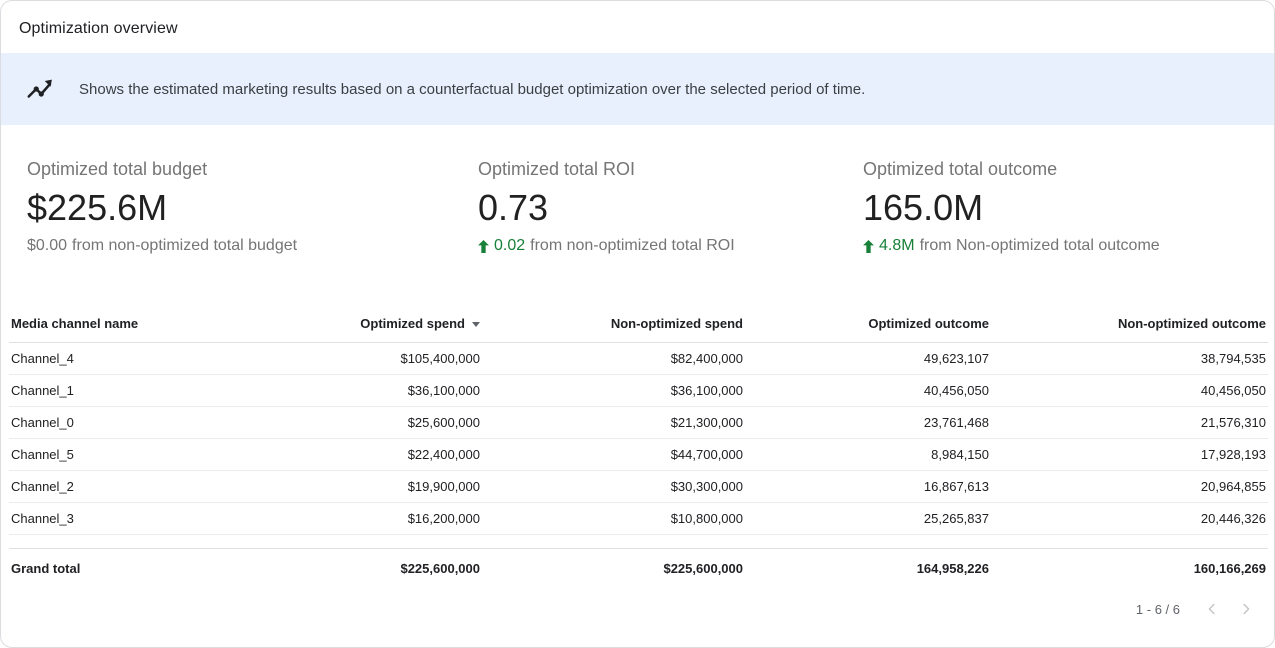 The height and width of the screenshot is (648, 1275). What do you see at coordinates (868, 359) in the screenshot?
I see `value-cell: 49,623,107` at bounding box center [868, 359].